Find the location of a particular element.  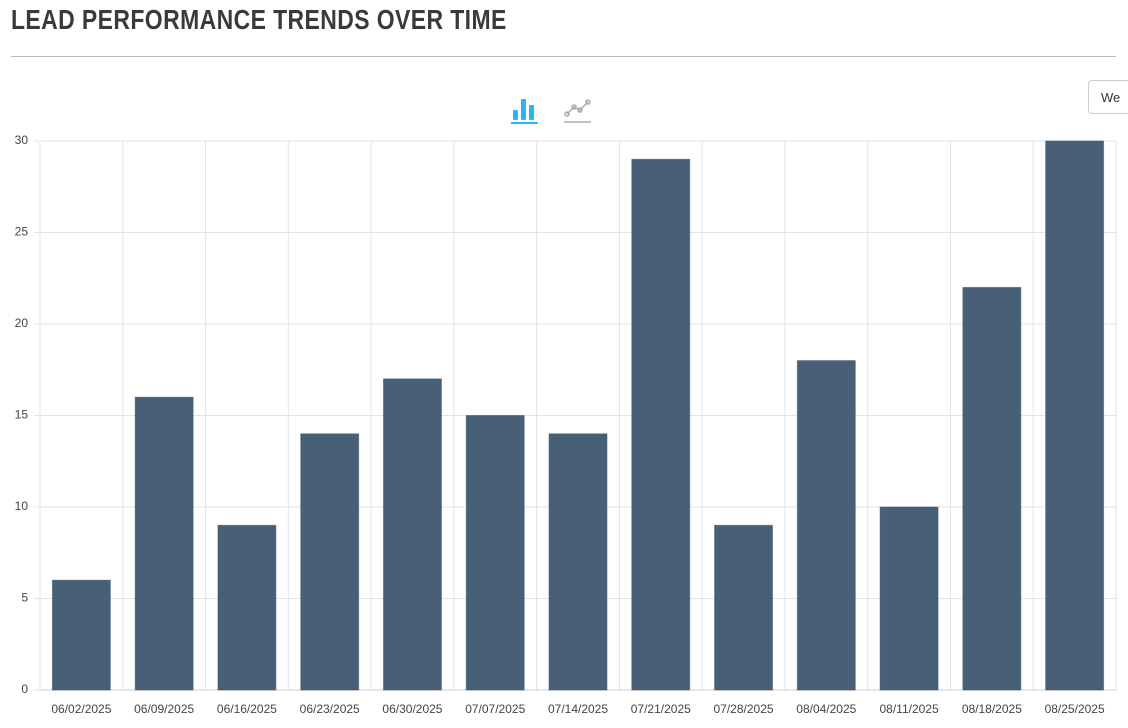

x-tick-label: 07/21/2025 is located at coordinates (661, 709).